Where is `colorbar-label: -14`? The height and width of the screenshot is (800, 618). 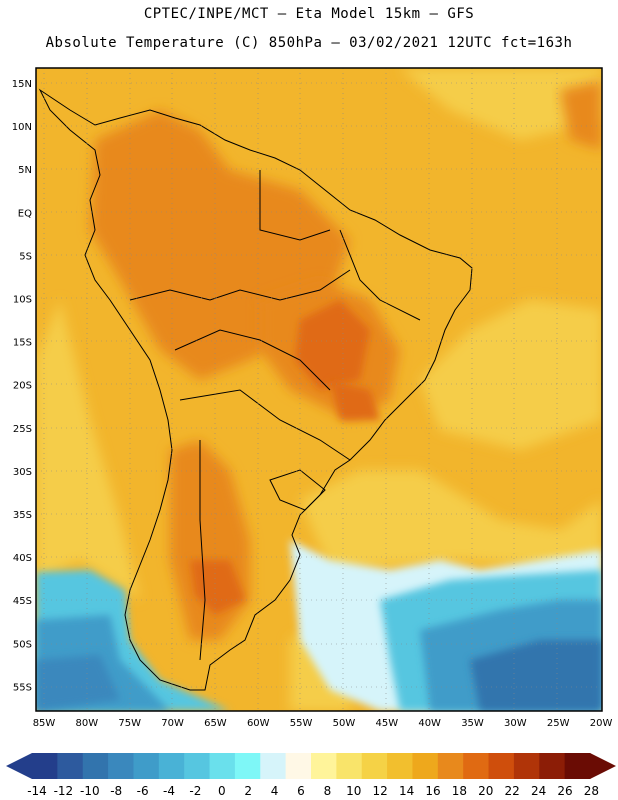
colorbar-label: -14 is located at coordinates (37, 791).